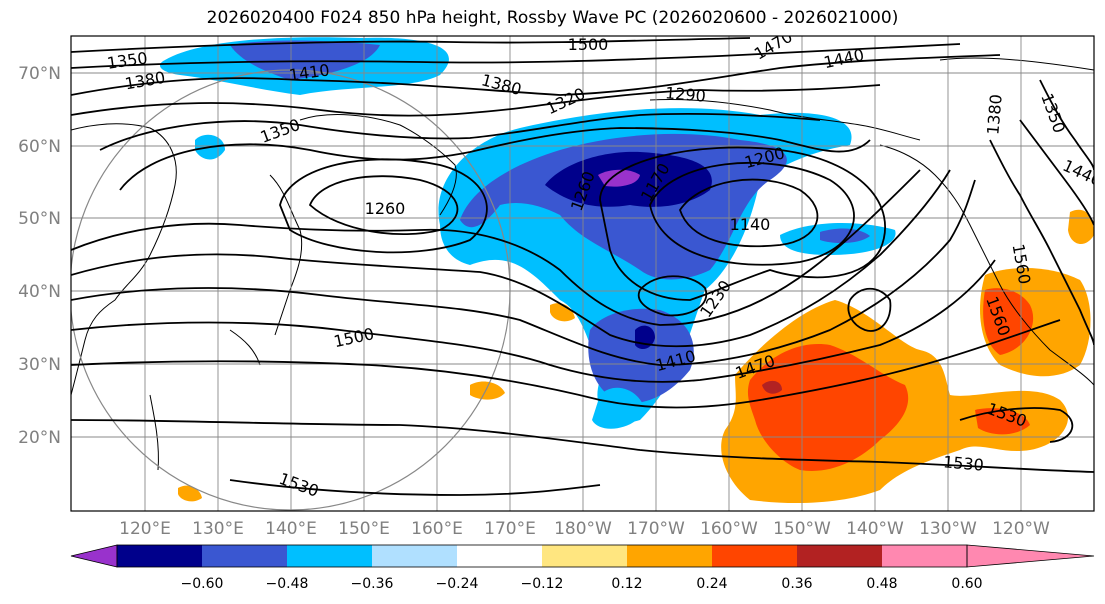  Describe the element at coordinates (802, 529) in the screenshot. I see `lon-label: 150°W` at that location.